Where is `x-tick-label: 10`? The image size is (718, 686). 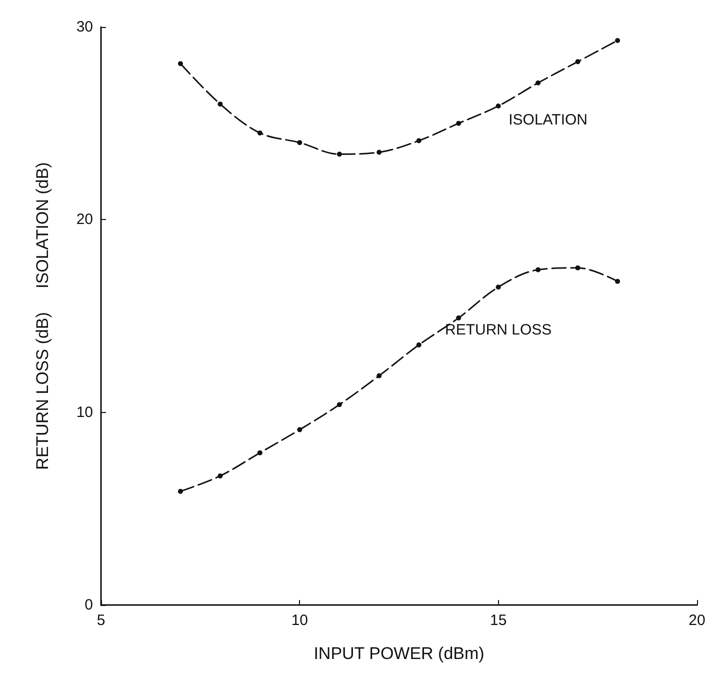
x-tick-label: 10 is located at coordinates (299, 620).